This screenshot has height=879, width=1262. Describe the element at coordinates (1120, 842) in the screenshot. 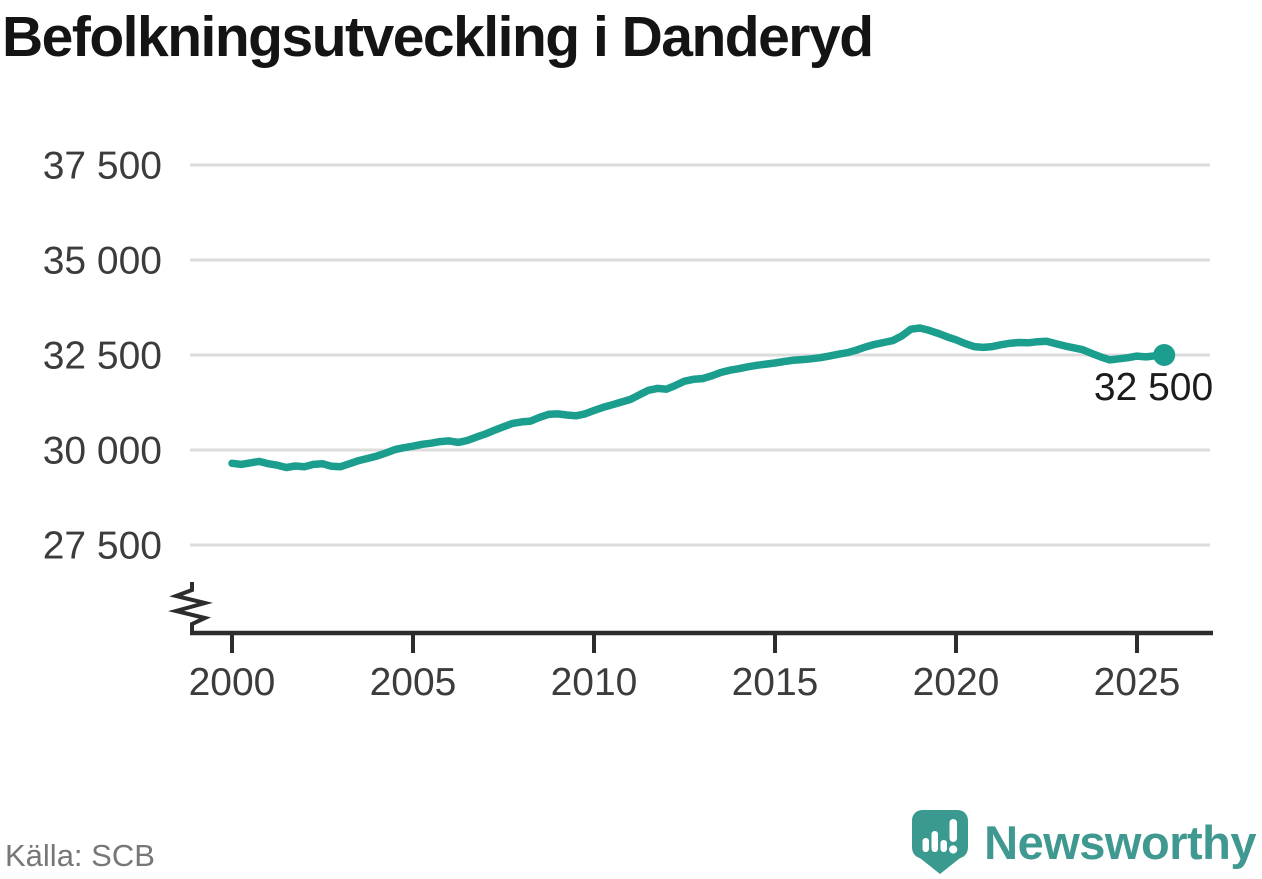

I see `newsworthy-logo-text: Newsworthy` at that location.